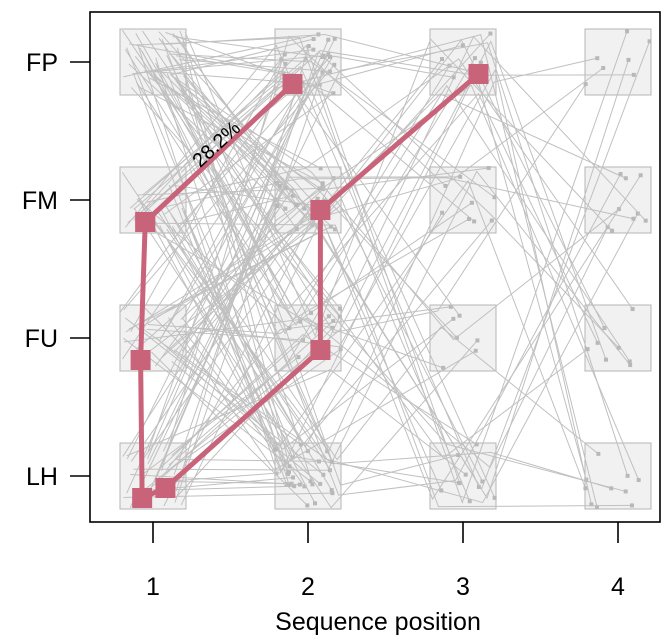  What do you see at coordinates (40, 201) in the screenshot?
I see `y-tick-label: FM` at bounding box center [40, 201].